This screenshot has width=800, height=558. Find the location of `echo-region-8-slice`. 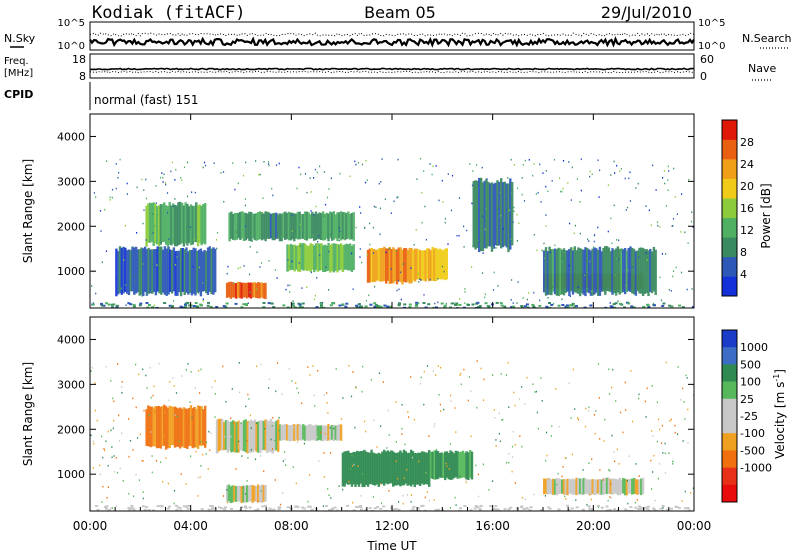

echo-region-8-slice is located at coordinates (492, 217).